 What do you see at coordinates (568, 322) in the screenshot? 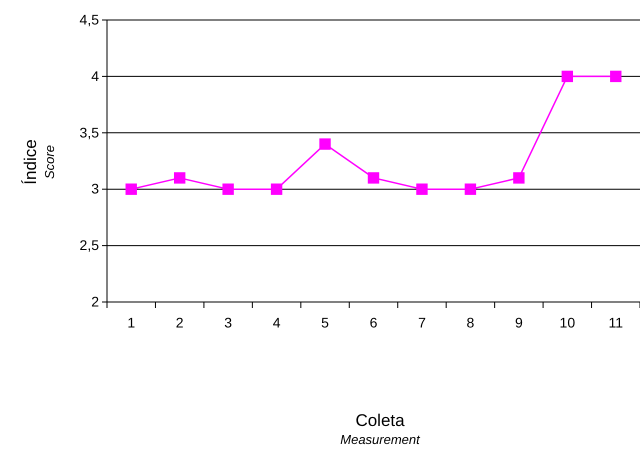
I see `x-tick-label: 10` at bounding box center [568, 322].